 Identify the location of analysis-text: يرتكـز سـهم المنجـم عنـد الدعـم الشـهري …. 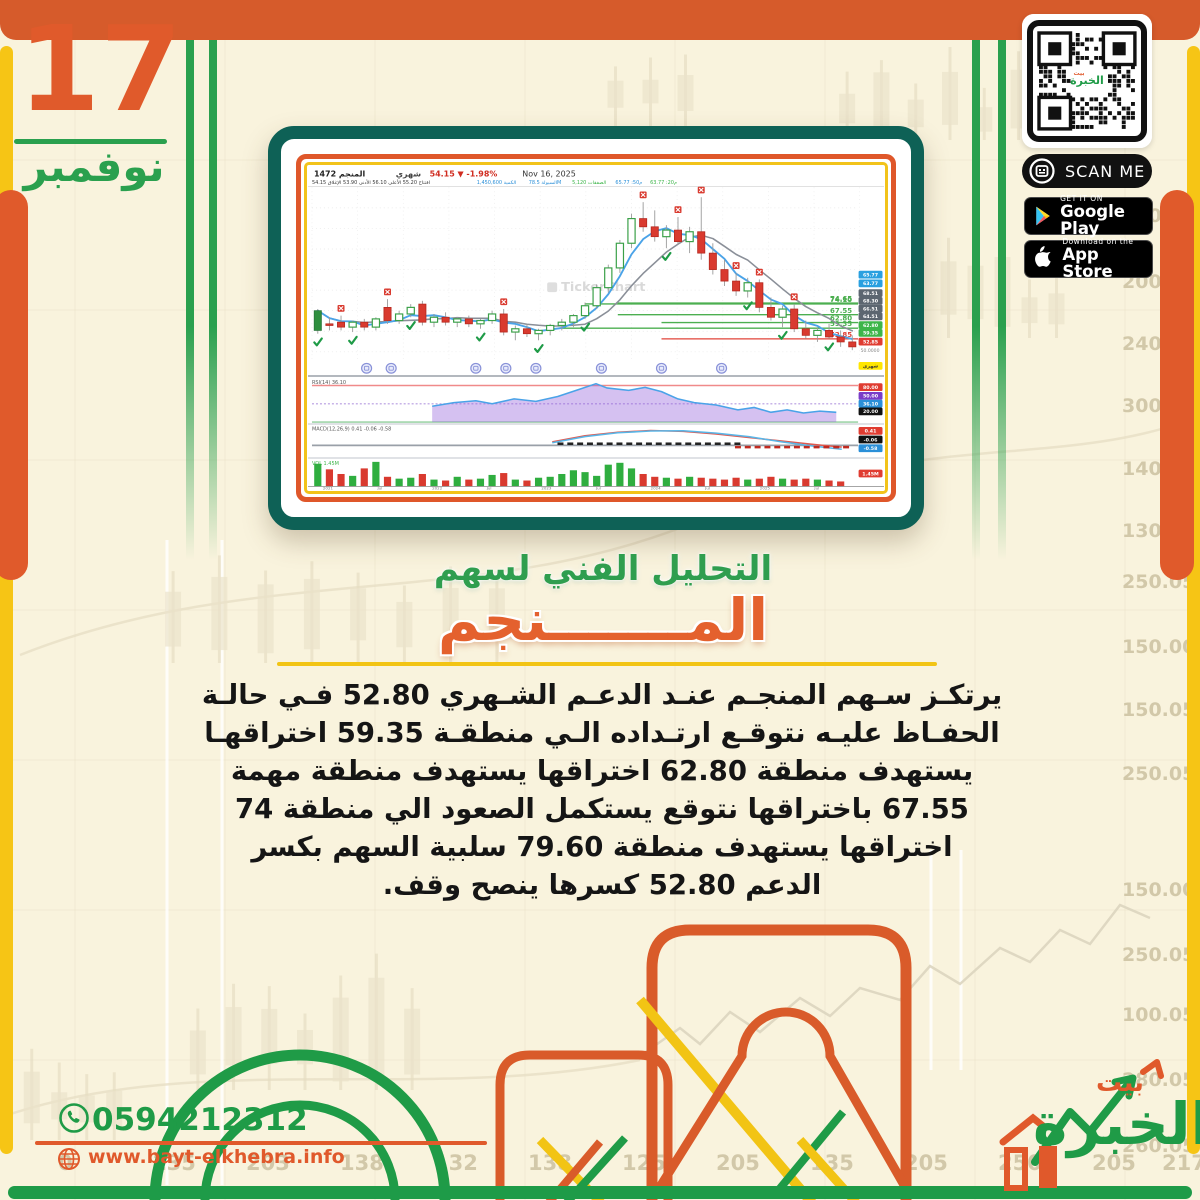
(602, 790).